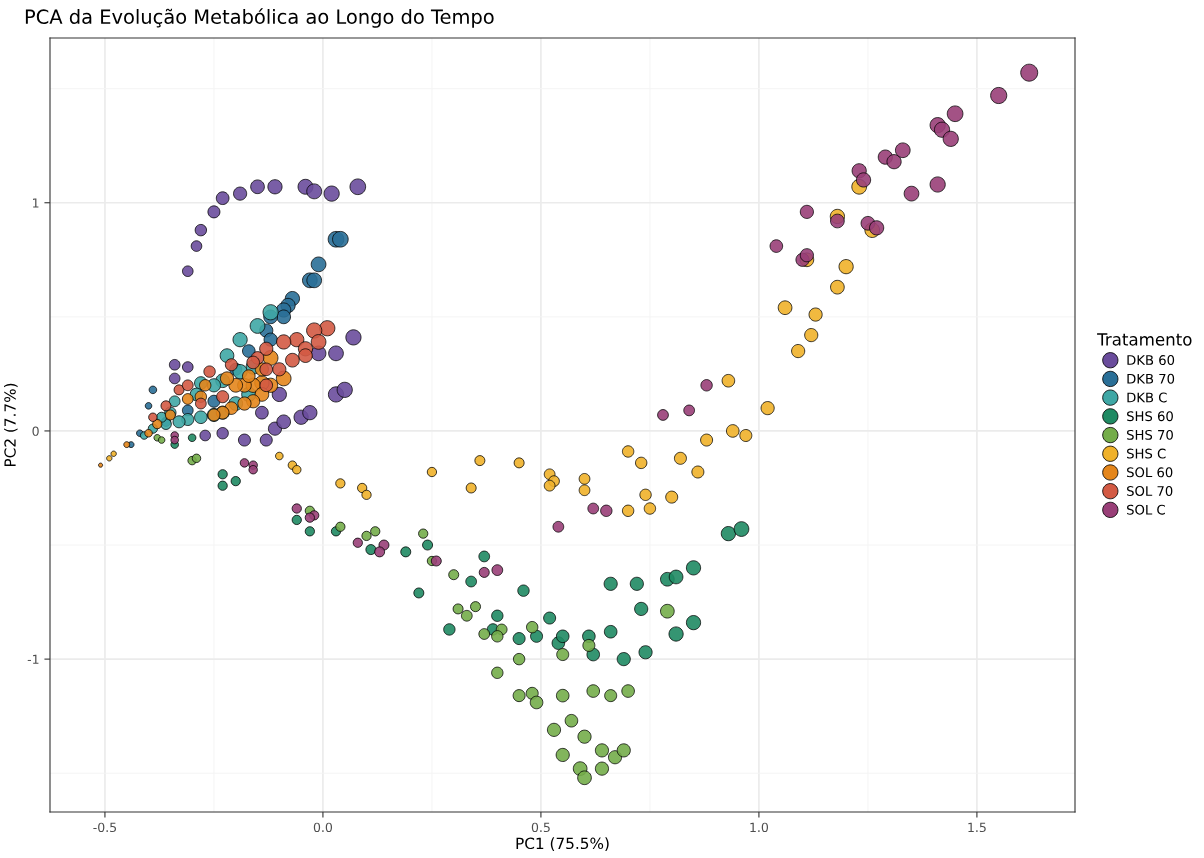 This screenshot has width=1204, height=858. I want to click on y-tick-label: -1, so click(33, 659).